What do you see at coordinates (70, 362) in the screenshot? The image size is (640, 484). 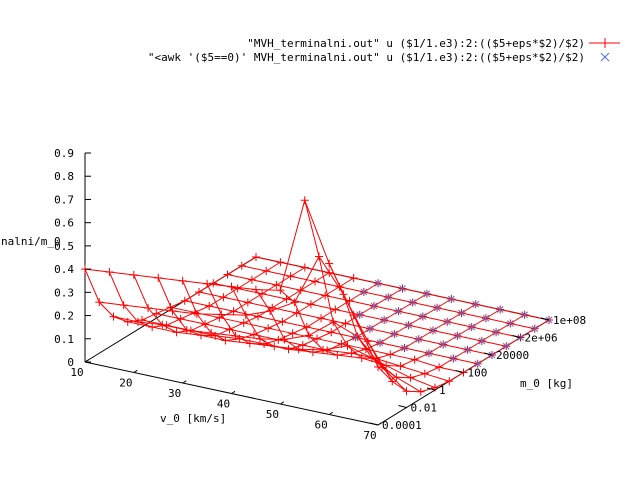 I see `z-tick-label: 0` at bounding box center [70, 362].